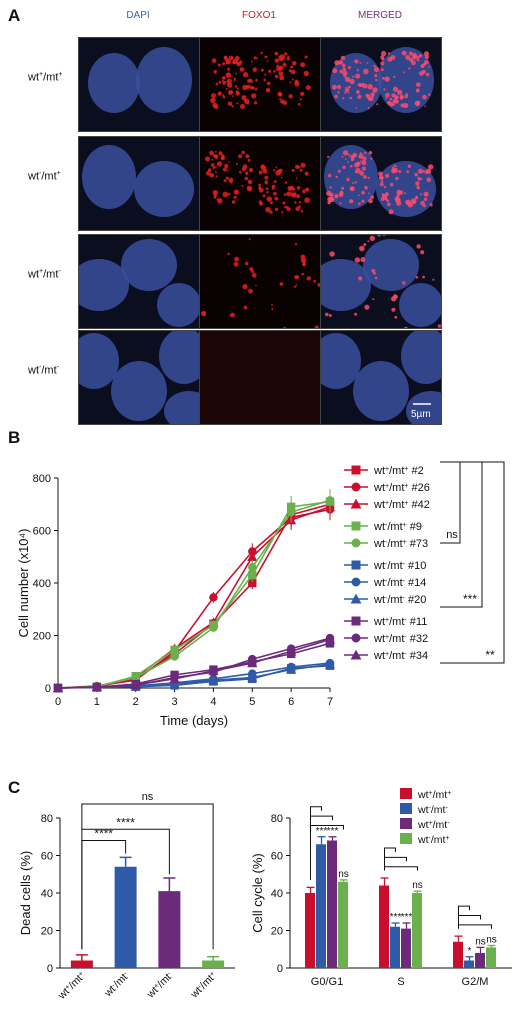 The width and height of the screenshot is (520, 1023). I want to click on legend-swatch, so click(406, 823).